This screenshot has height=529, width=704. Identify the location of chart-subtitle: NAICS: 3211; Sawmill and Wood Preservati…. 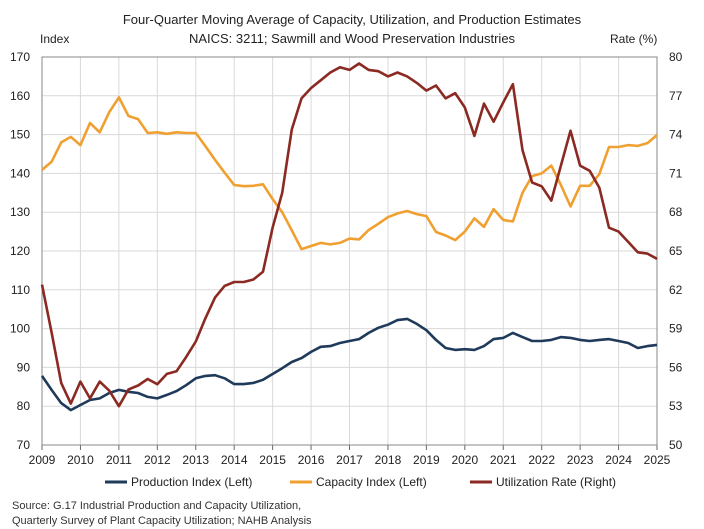
(352, 38).